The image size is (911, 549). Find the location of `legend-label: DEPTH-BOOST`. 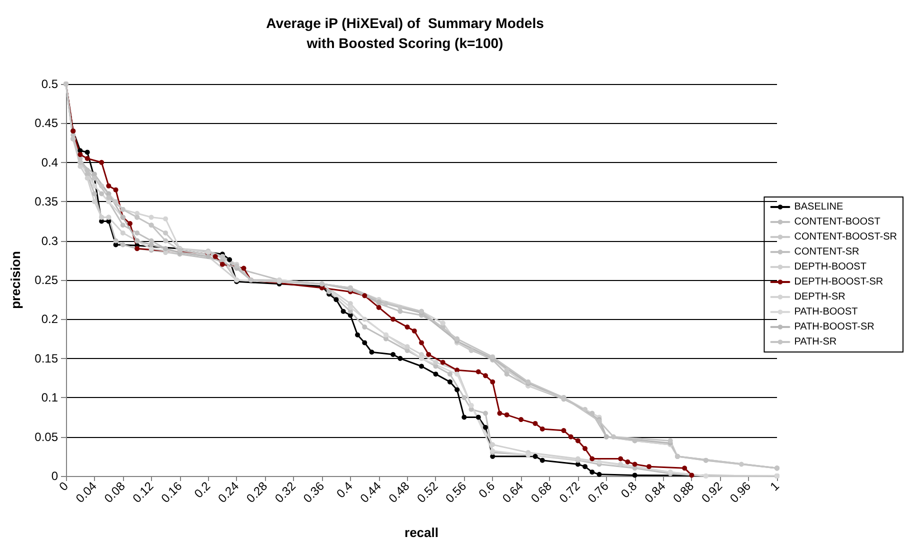

legend-label: DEPTH-BOOST is located at coordinates (830, 267).